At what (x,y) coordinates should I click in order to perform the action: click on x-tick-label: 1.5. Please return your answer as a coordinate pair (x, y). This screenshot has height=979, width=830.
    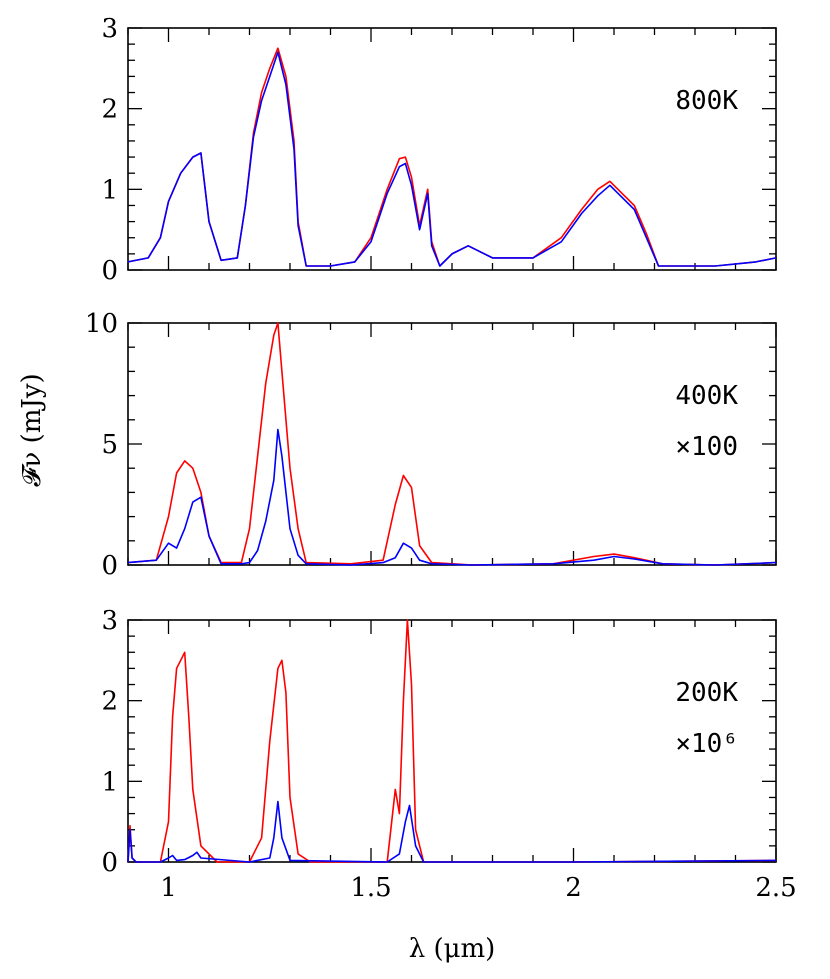
    Looking at the image, I should click on (370, 888).